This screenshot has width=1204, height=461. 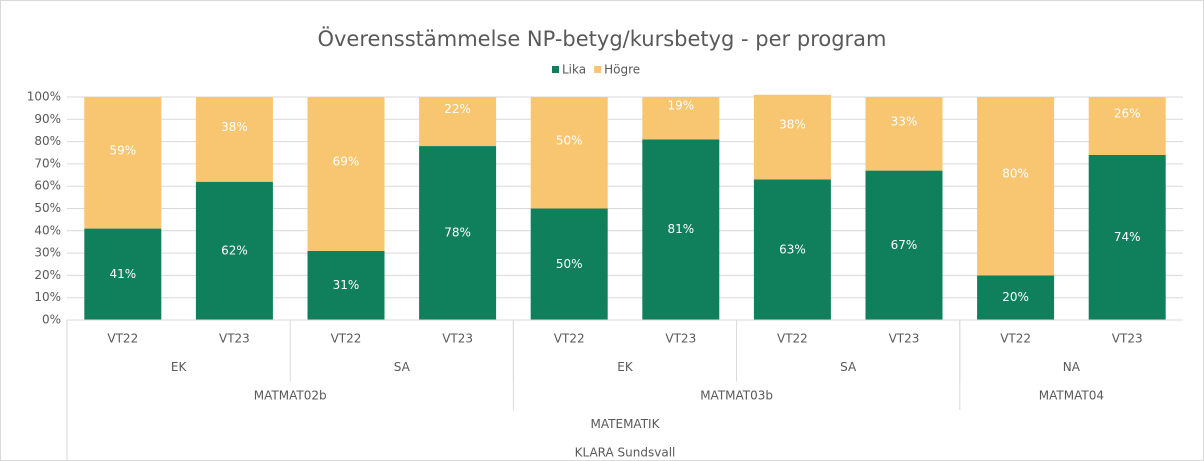 What do you see at coordinates (47, 208) in the screenshot?
I see `y-tick-label: 50%` at bounding box center [47, 208].